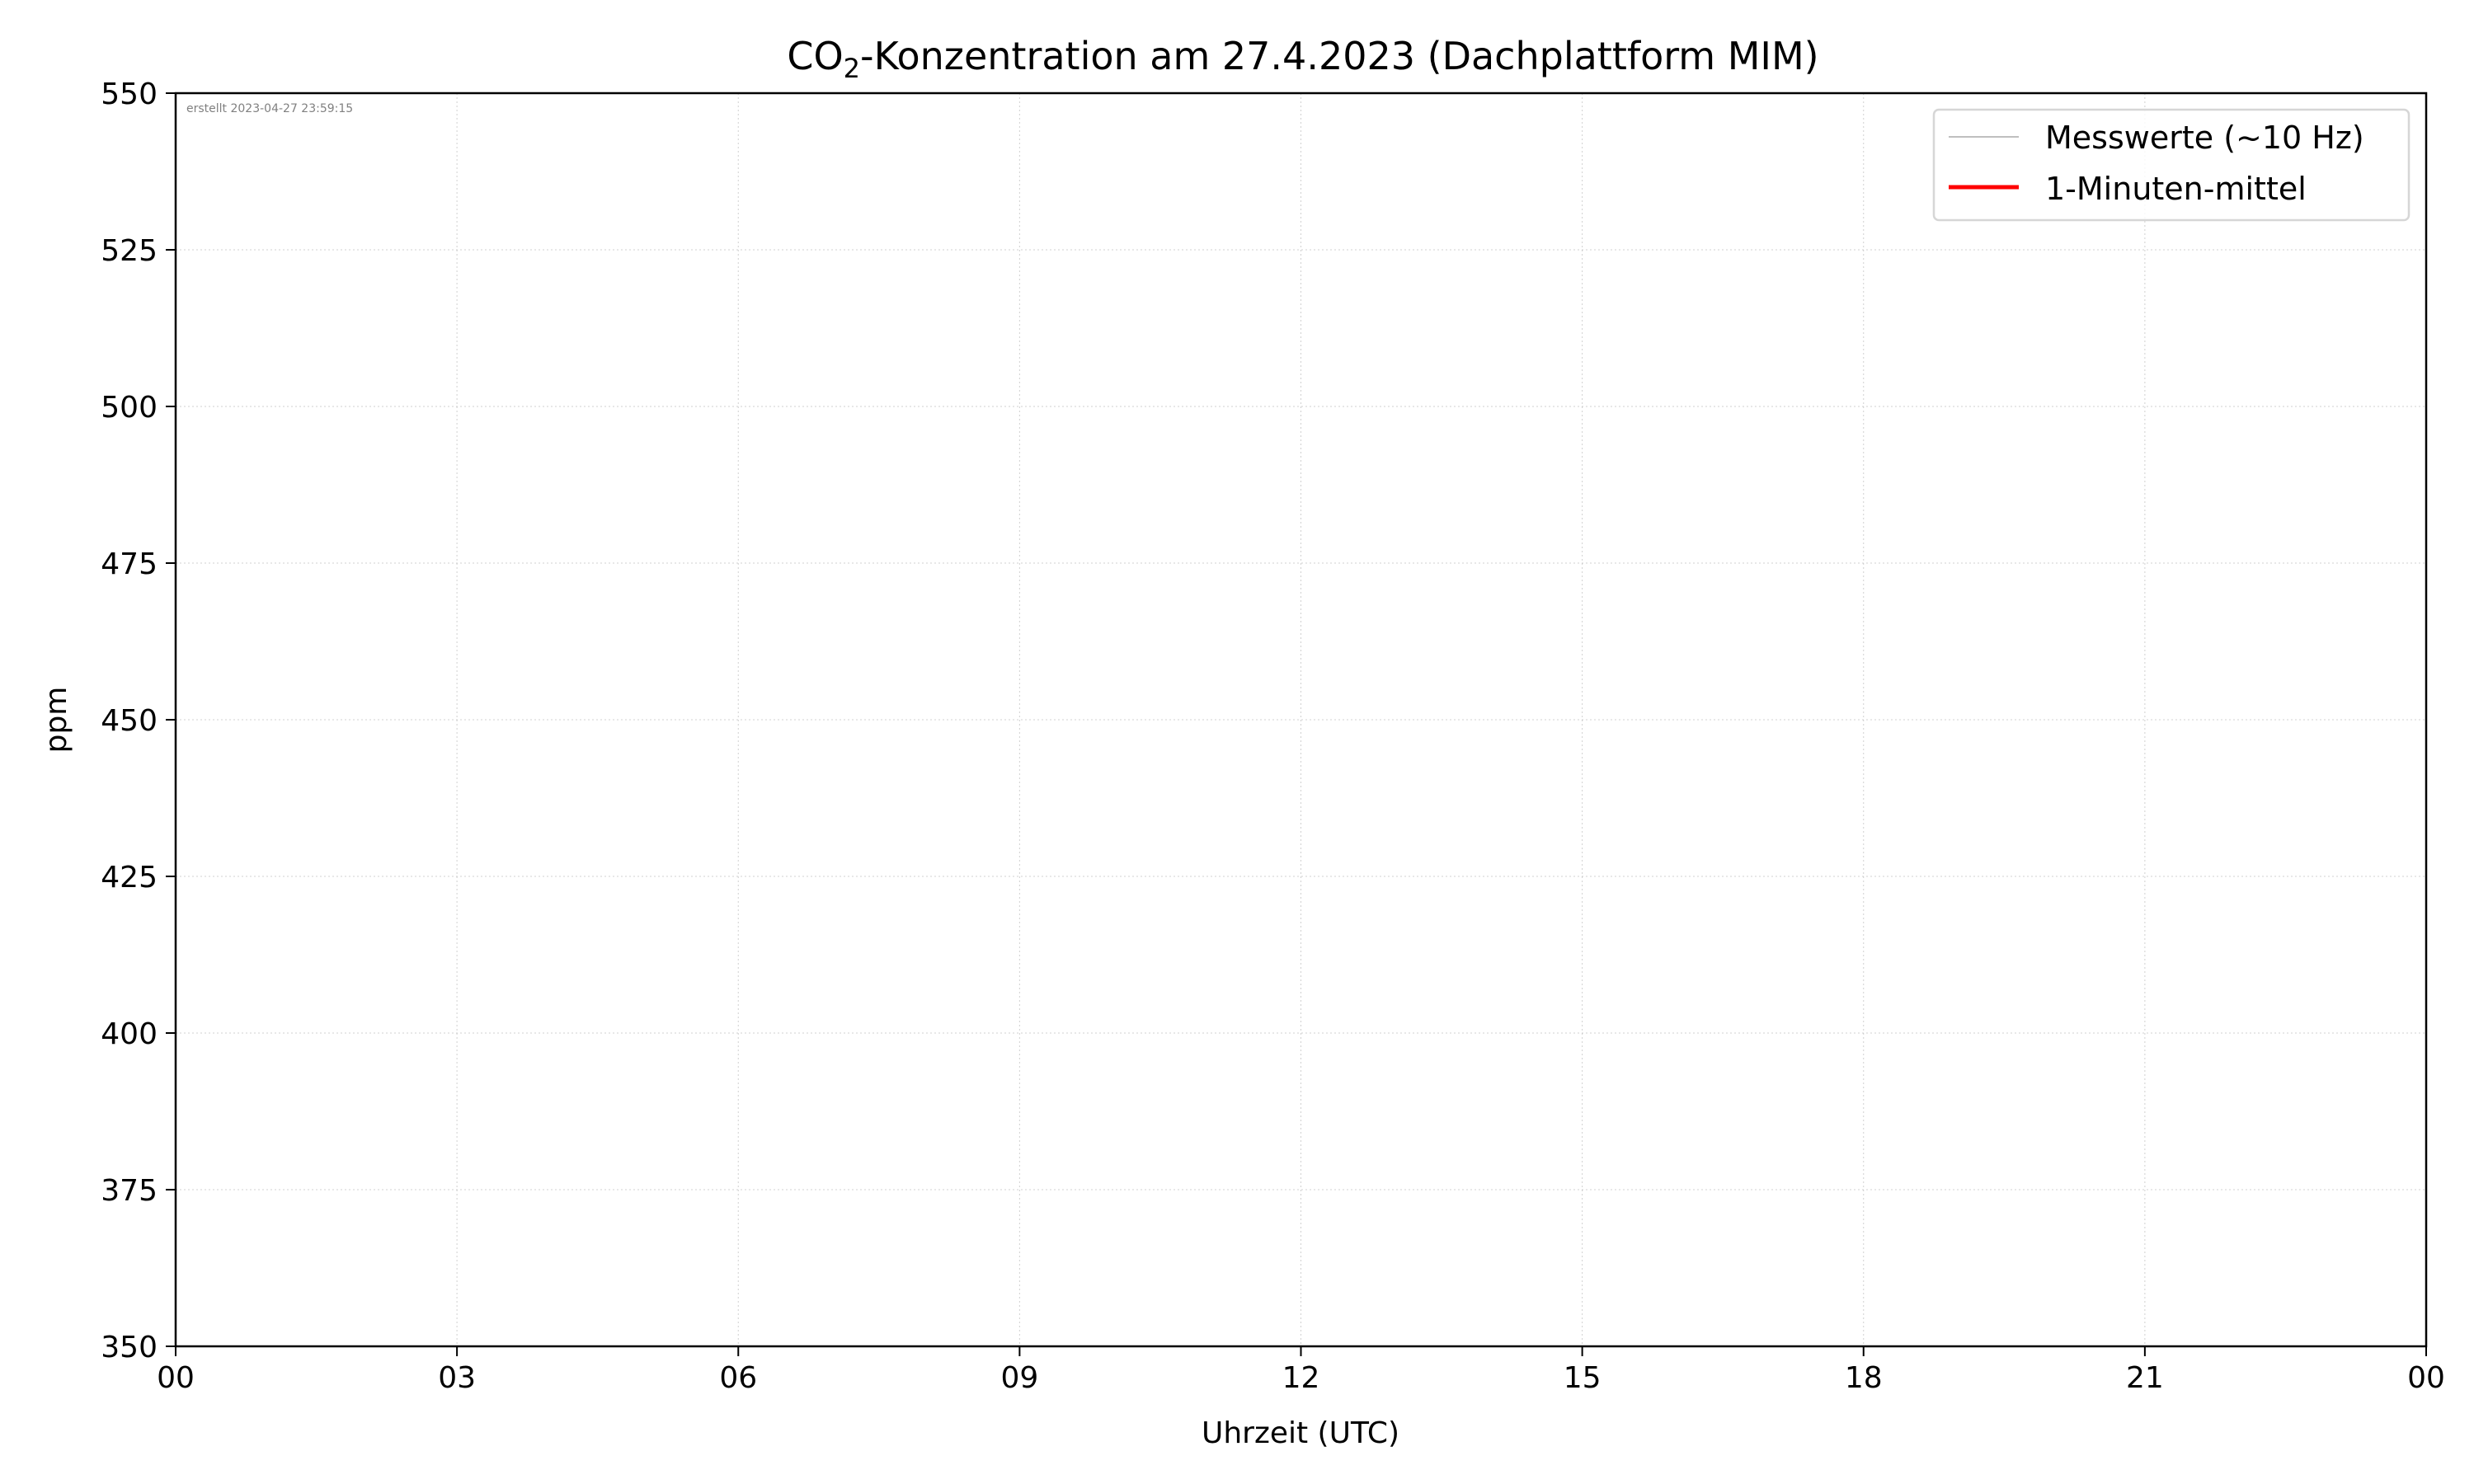  What do you see at coordinates (56, 720) in the screenshot?
I see `y-axis-label: ppm` at bounding box center [56, 720].